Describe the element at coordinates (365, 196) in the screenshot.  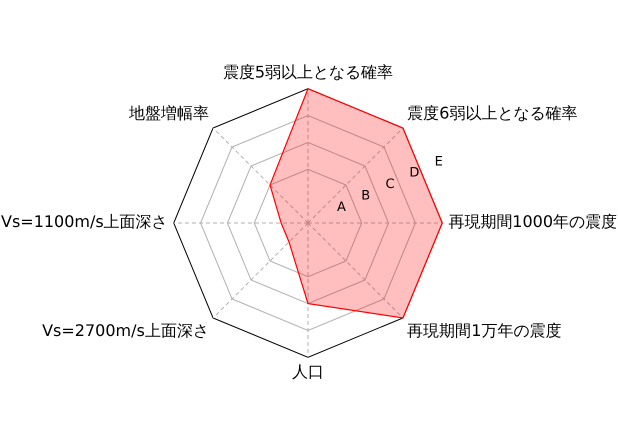
I see `y-tick-label: B` at that location.